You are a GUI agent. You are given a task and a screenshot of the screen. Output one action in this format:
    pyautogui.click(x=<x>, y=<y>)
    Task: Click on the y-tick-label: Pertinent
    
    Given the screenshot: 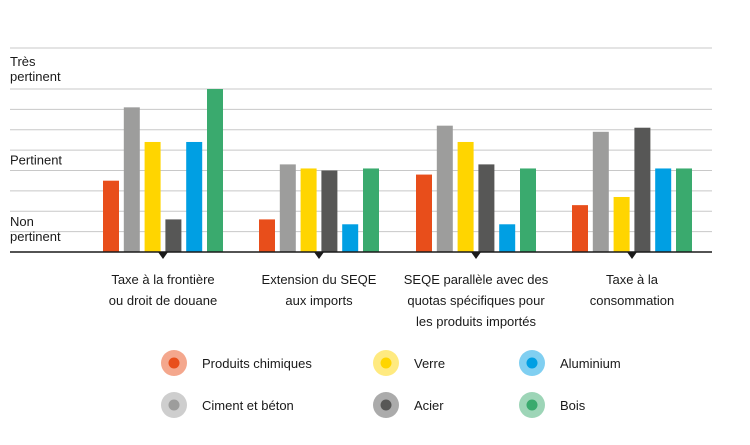 What is the action you would take?
    pyautogui.click(x=36, y=160)
    